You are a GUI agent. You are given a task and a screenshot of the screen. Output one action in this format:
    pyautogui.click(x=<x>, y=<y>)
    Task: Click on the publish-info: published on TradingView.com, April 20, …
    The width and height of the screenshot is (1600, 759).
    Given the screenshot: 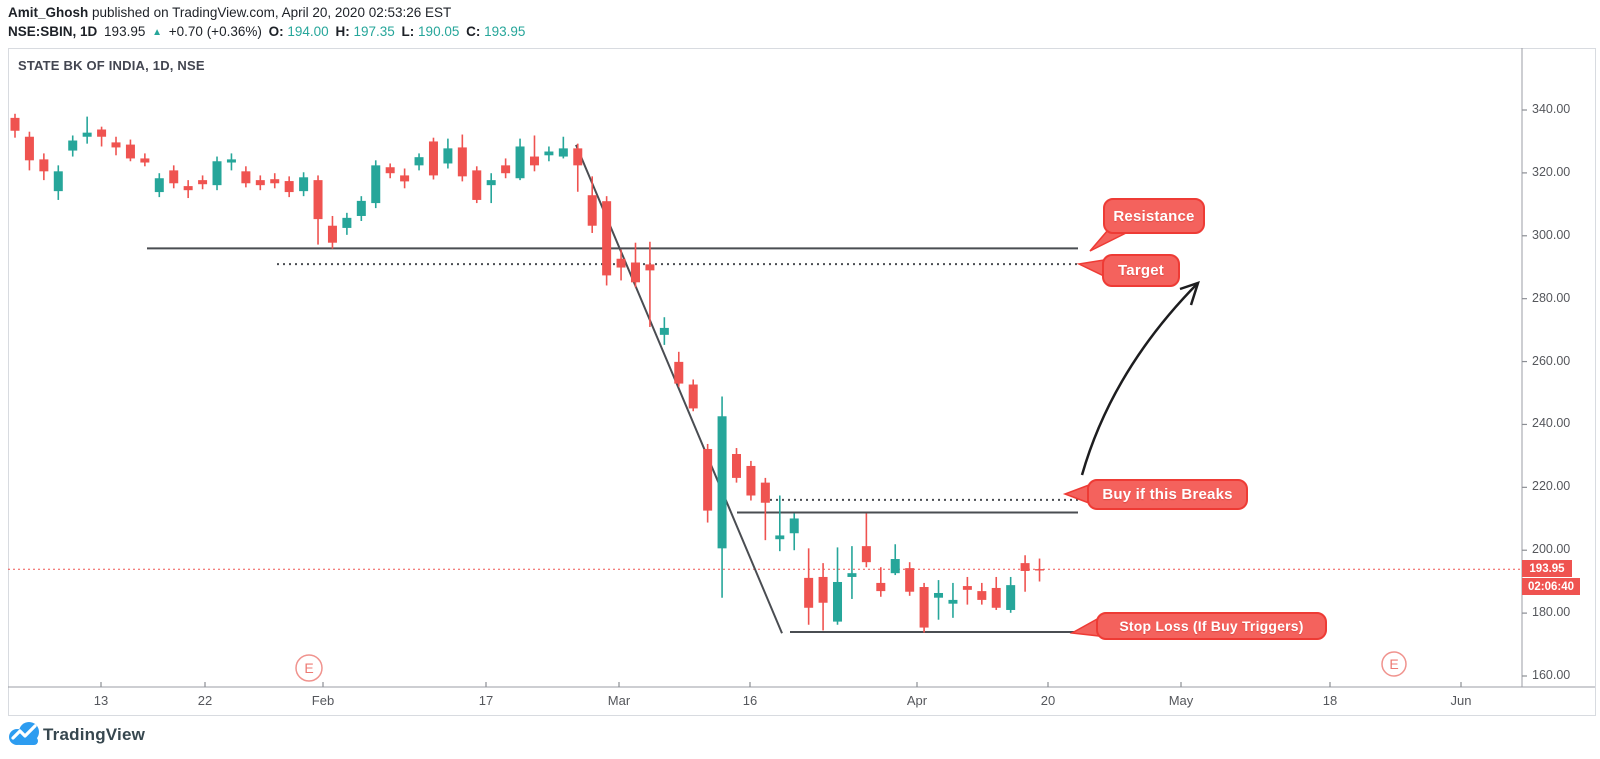 What is the action you would take?
    pyautogui.click(x=270, y=12)
    